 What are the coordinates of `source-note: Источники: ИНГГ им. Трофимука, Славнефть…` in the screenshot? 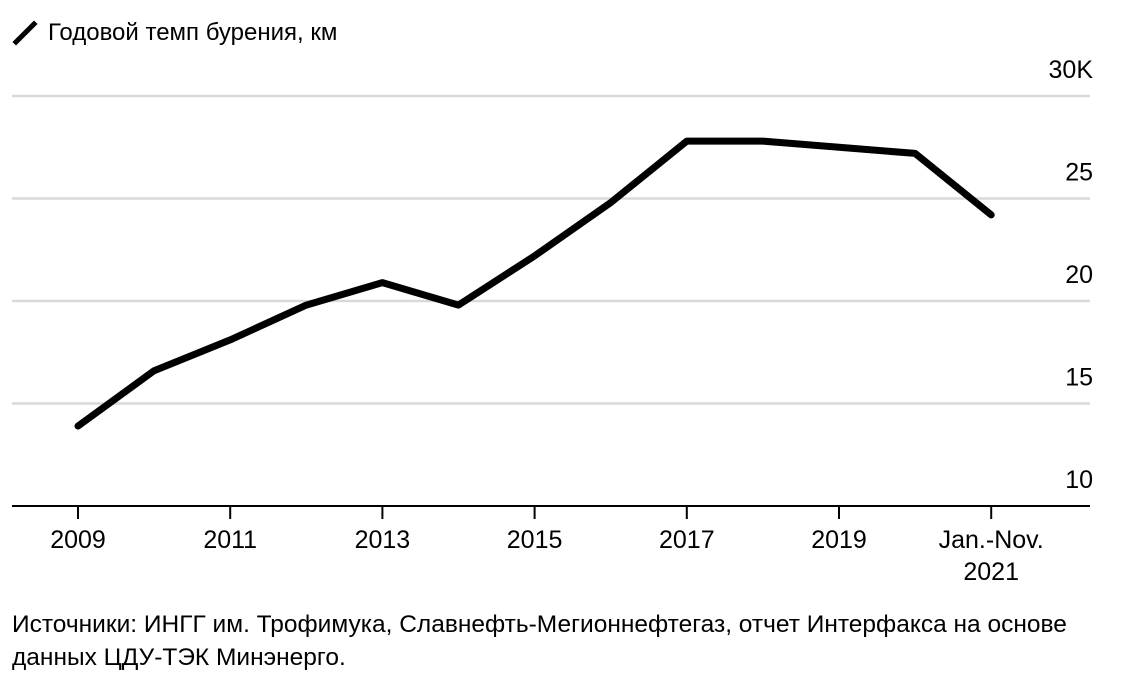 It's located at (539, 641).